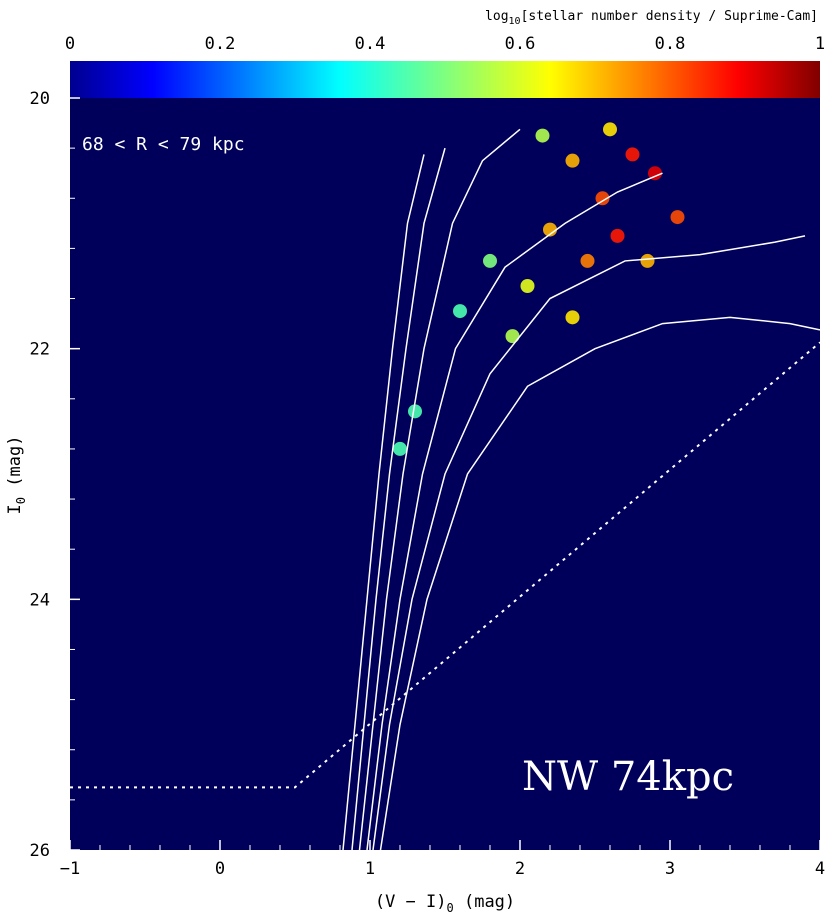  I want to click on colorbar-tick-label: 1, so click(820, 44).